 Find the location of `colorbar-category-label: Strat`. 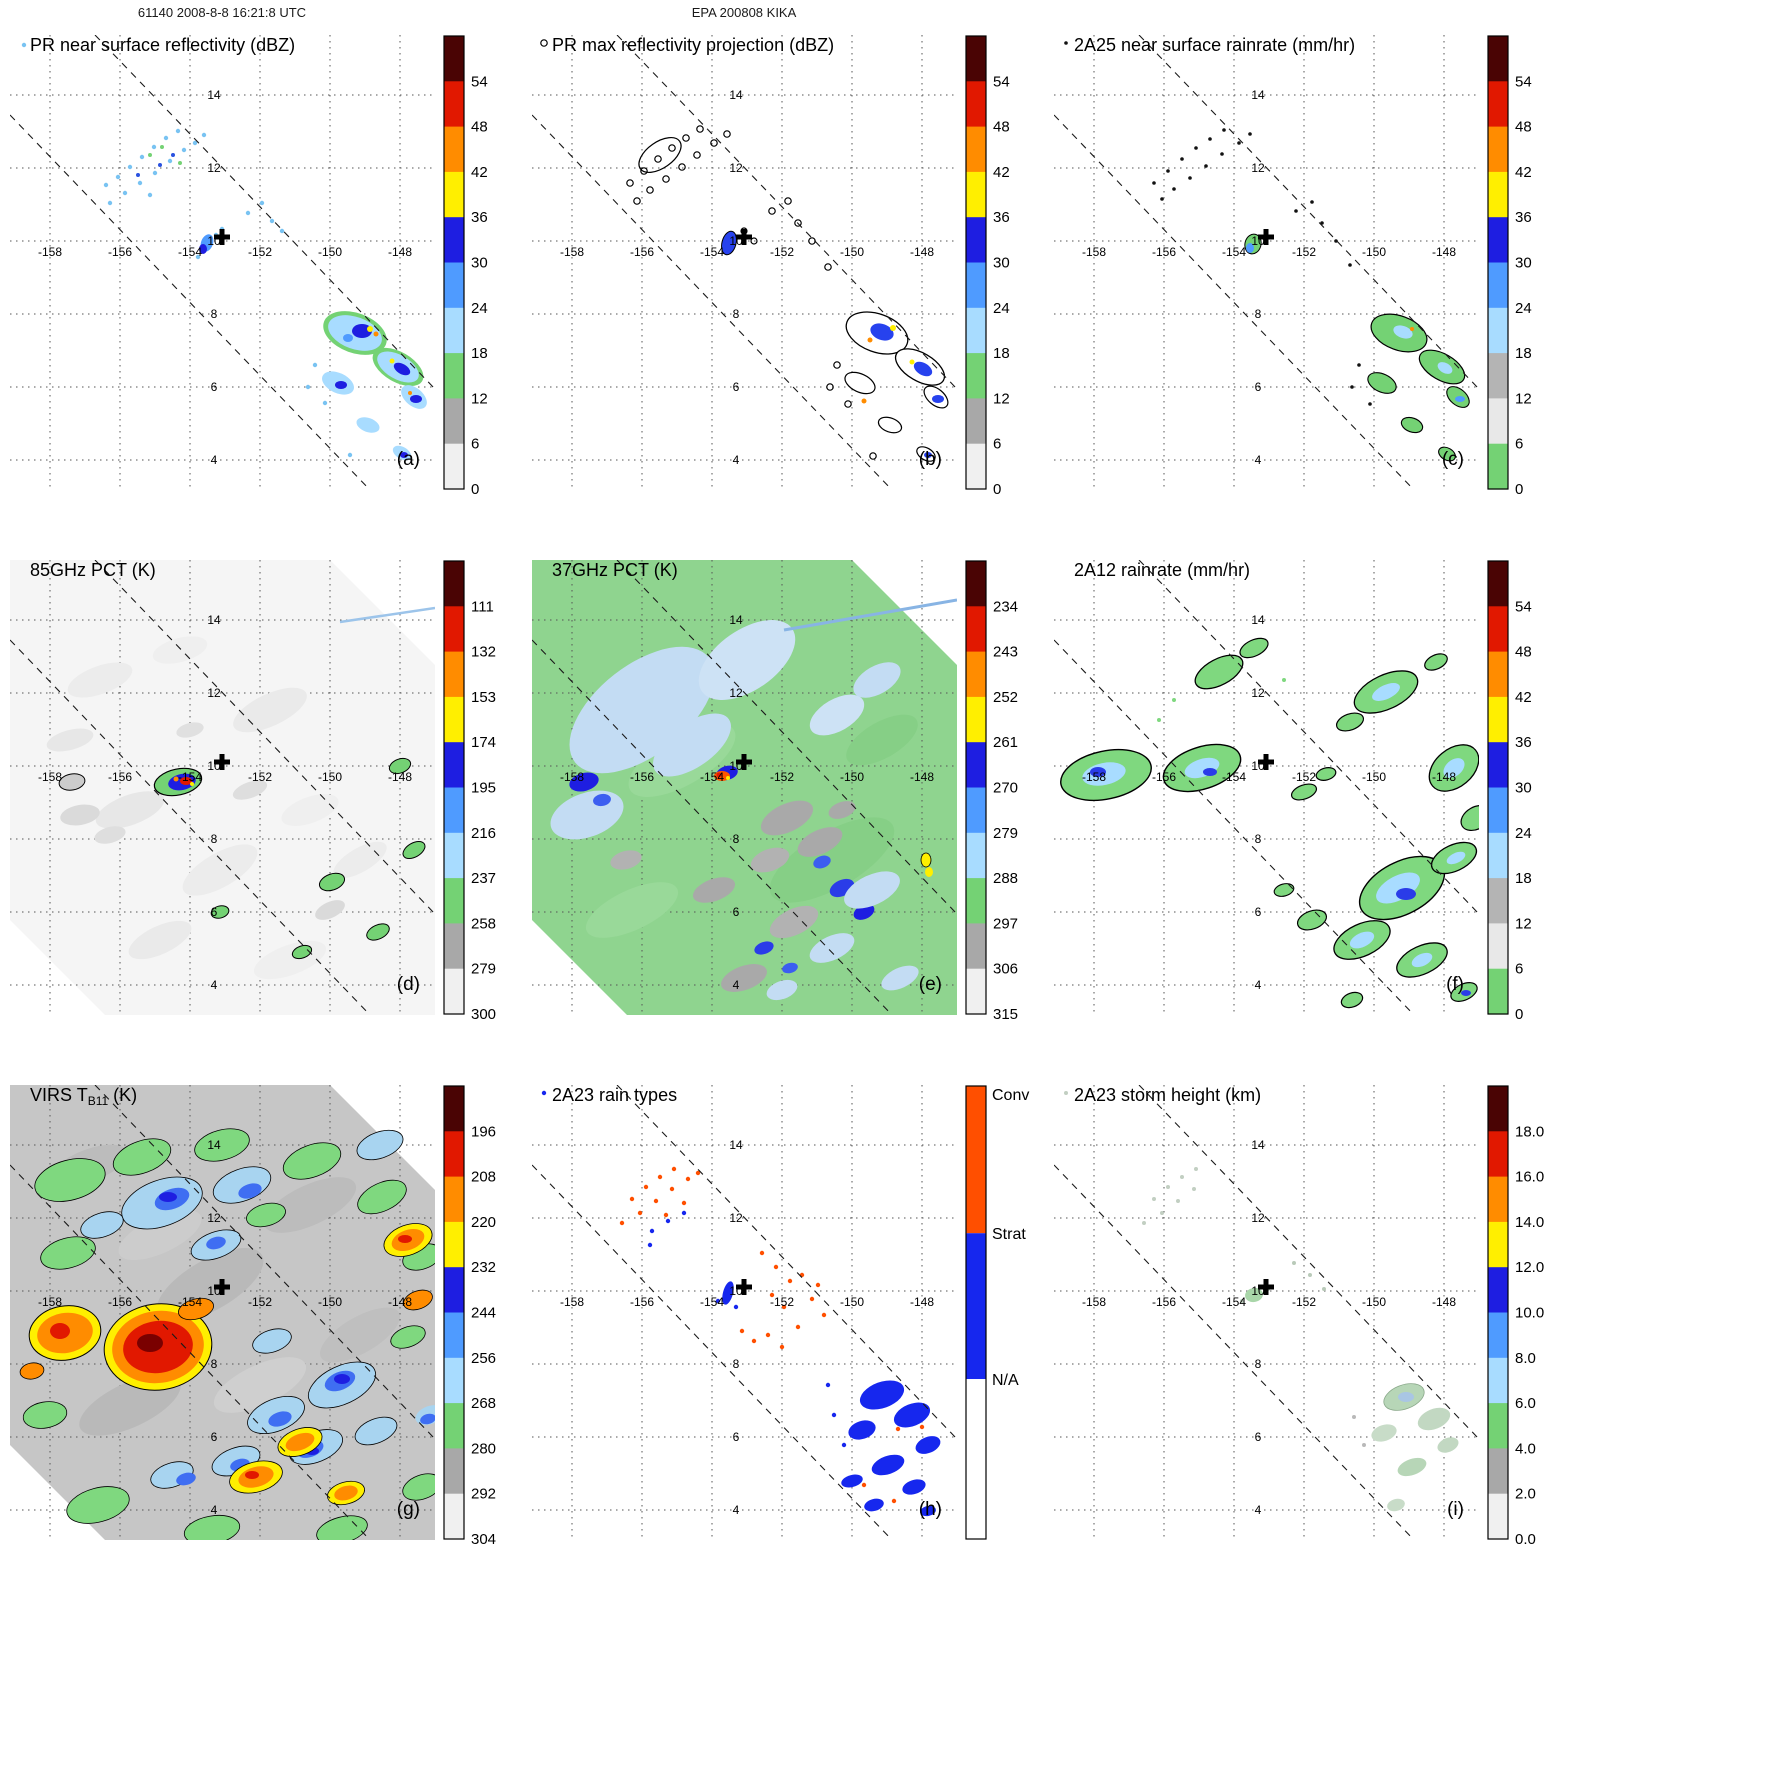

colorbar-category-label: Strat is located at coordinates (1009, 1234).